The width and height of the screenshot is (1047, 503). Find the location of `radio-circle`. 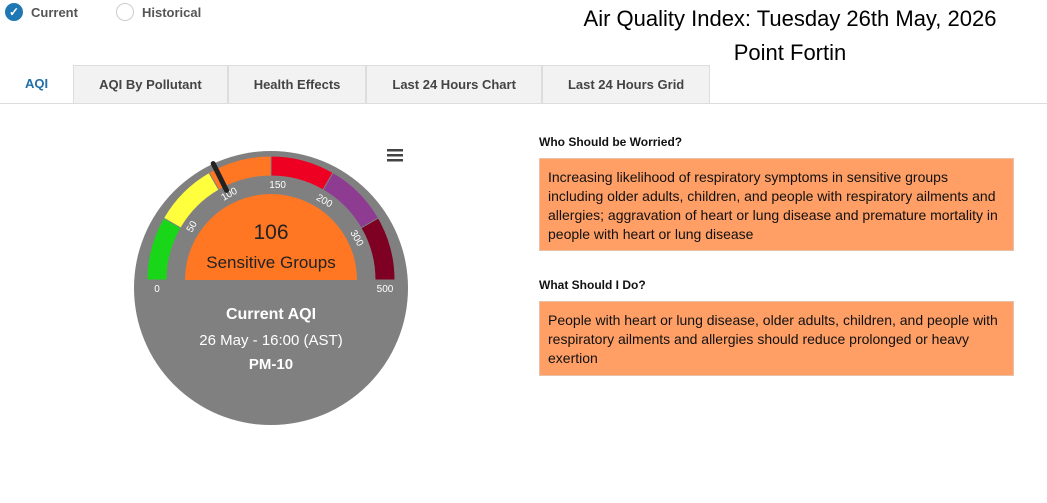

radio-circle is located at coordinates (125, 12).